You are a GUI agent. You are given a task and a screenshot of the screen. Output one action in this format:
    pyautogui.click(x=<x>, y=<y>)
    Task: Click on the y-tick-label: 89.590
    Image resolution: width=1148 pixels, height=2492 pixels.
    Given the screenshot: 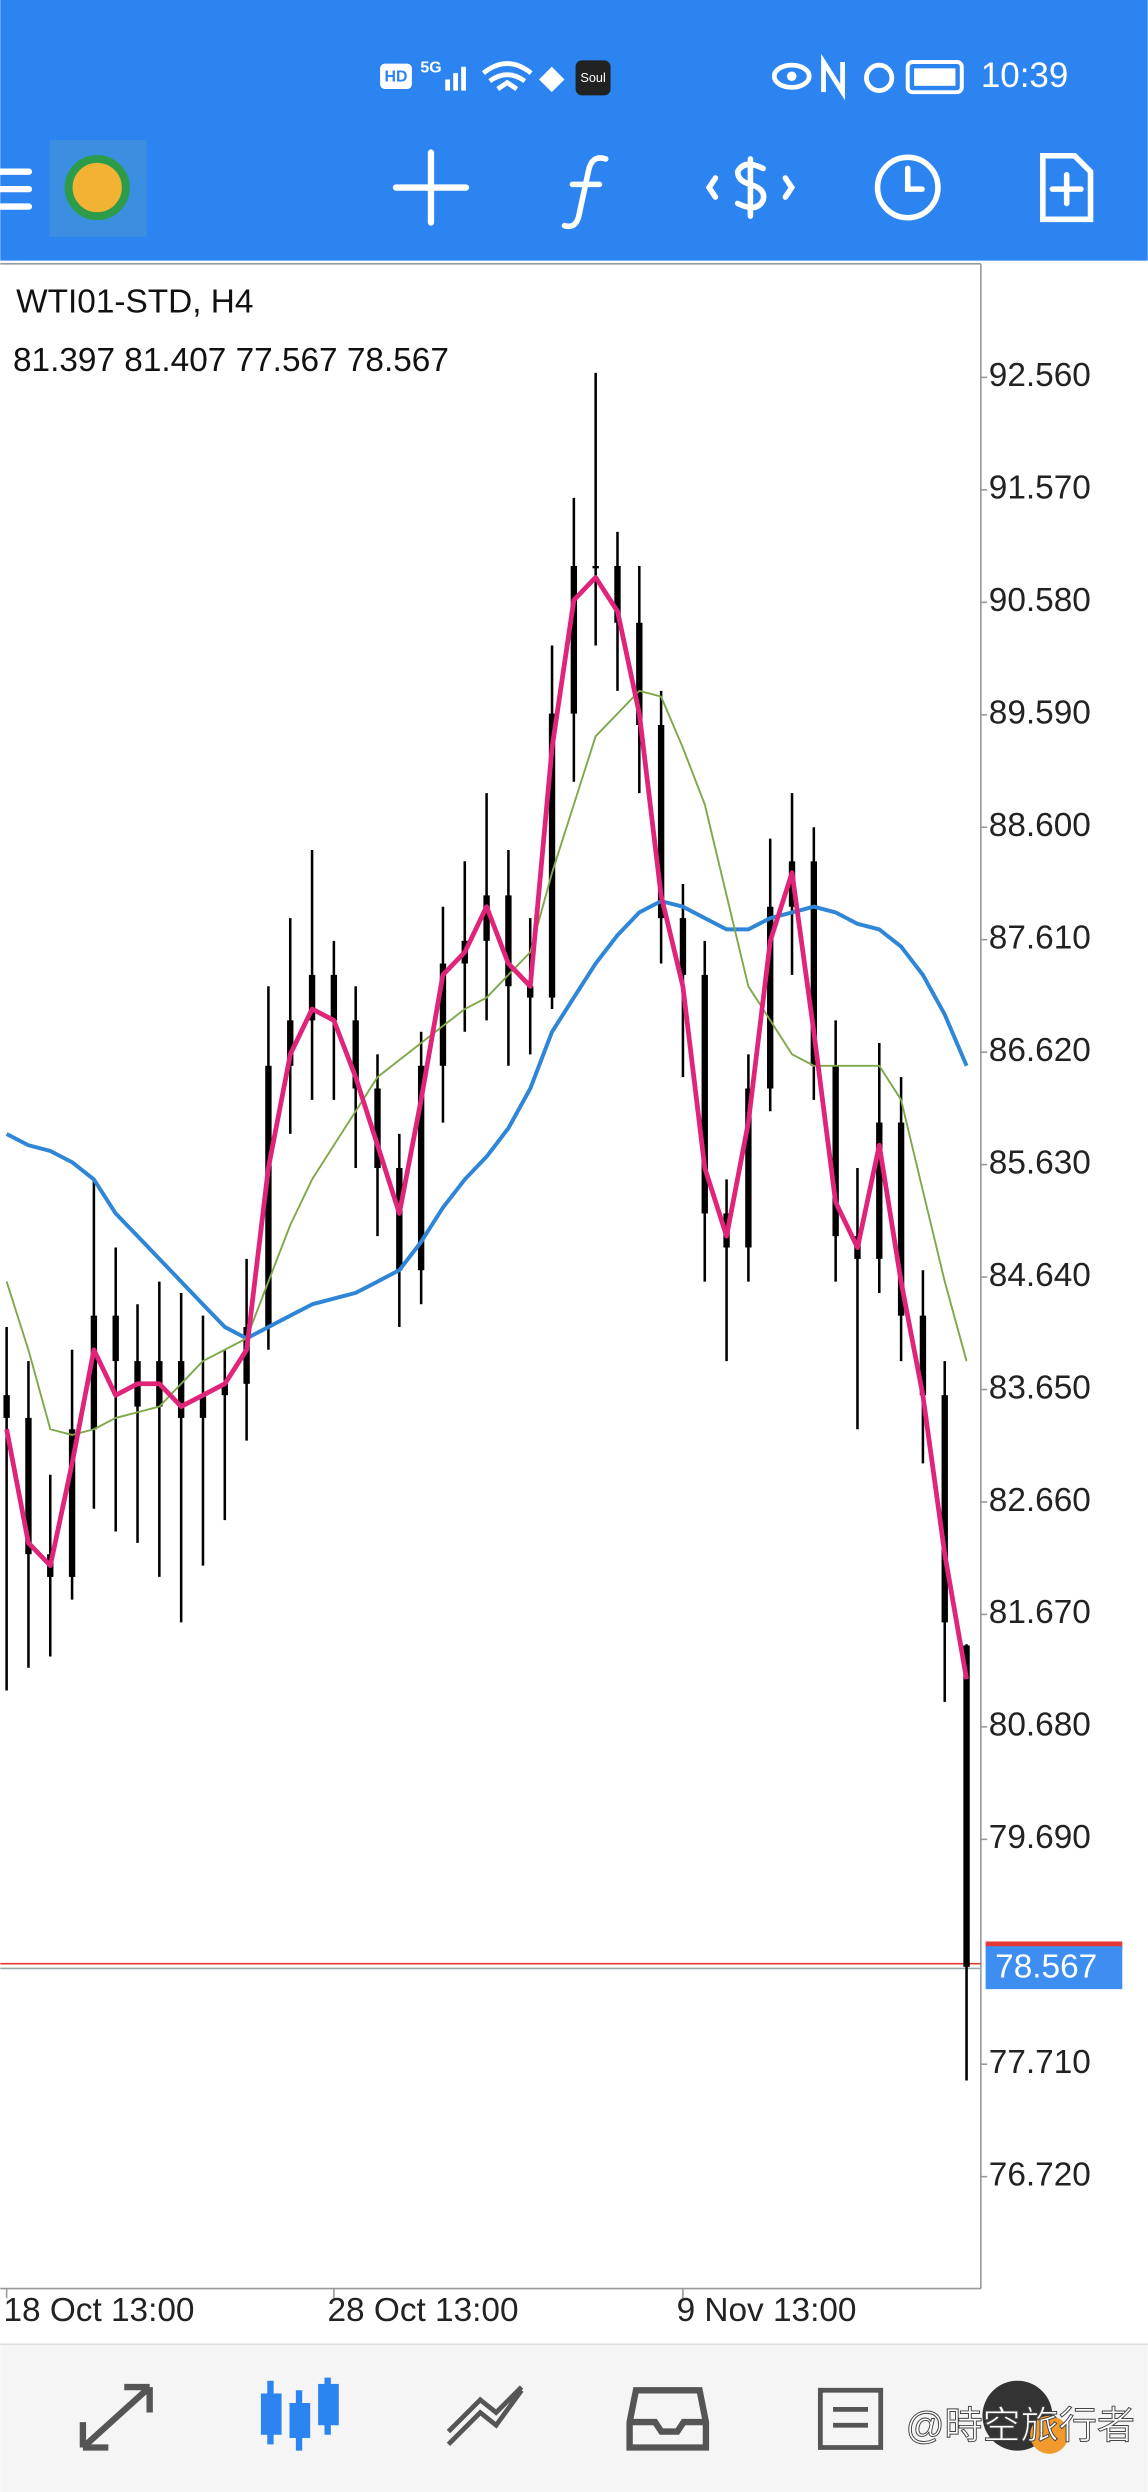 What is the action you would take?
    pyautogui.click(x=1040, y=713)
    